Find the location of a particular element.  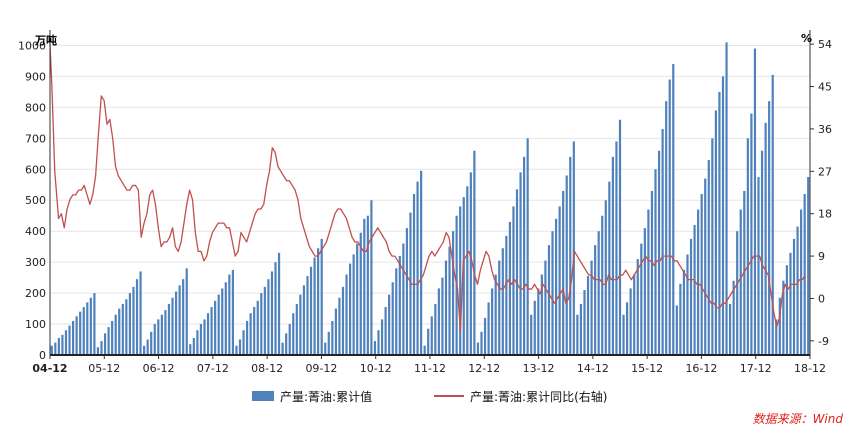

x-tick-label: 16-12 is located at coordinates (701, 368).